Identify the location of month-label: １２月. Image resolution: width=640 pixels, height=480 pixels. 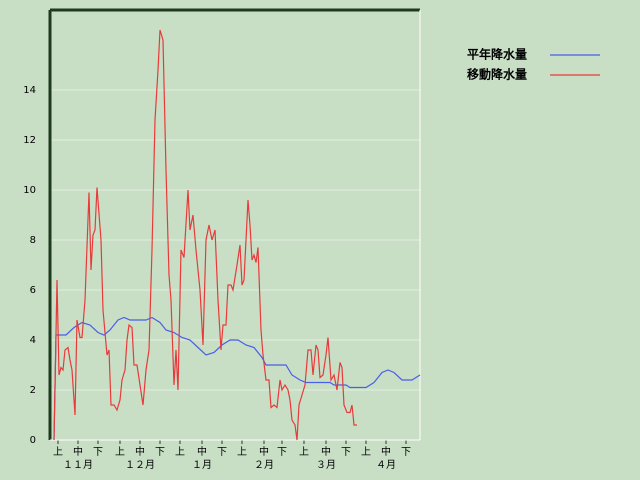
(140, 465).